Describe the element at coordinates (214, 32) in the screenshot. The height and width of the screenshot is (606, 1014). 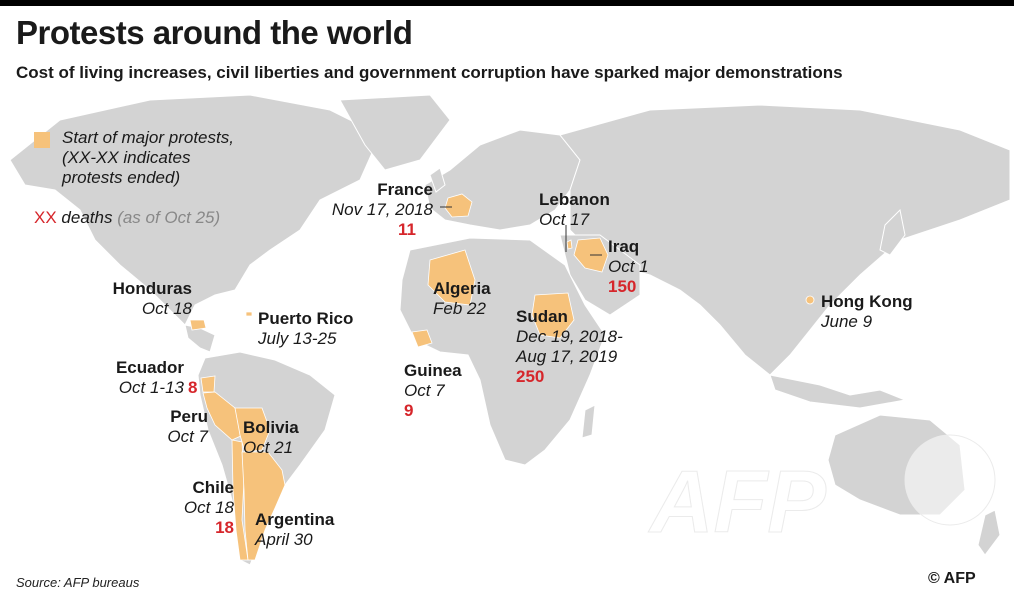
I see `map-title: Protests around the world` at that location.